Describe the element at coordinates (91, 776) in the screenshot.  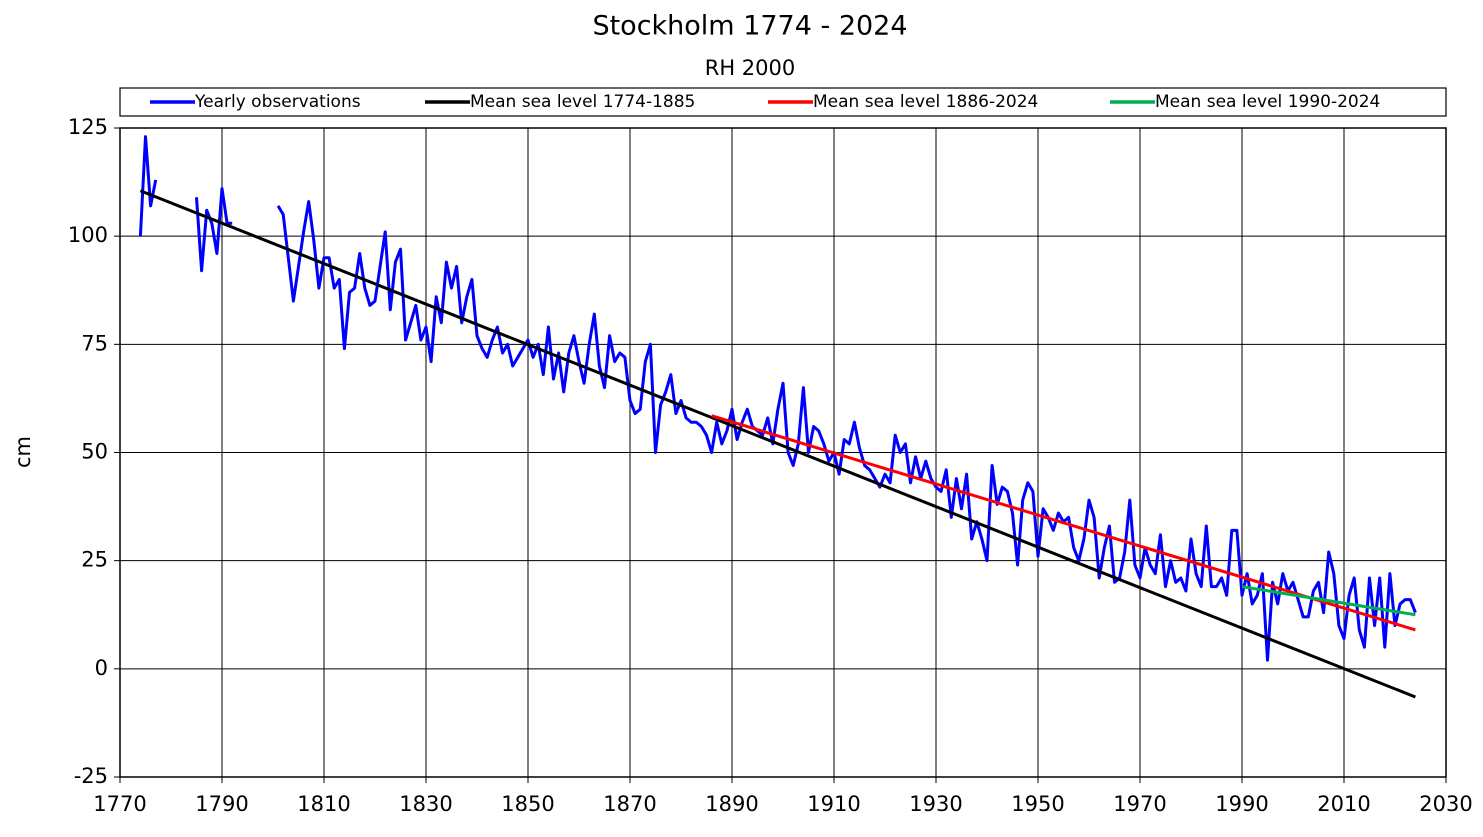
I see `y-tick-label: -25` at that location.